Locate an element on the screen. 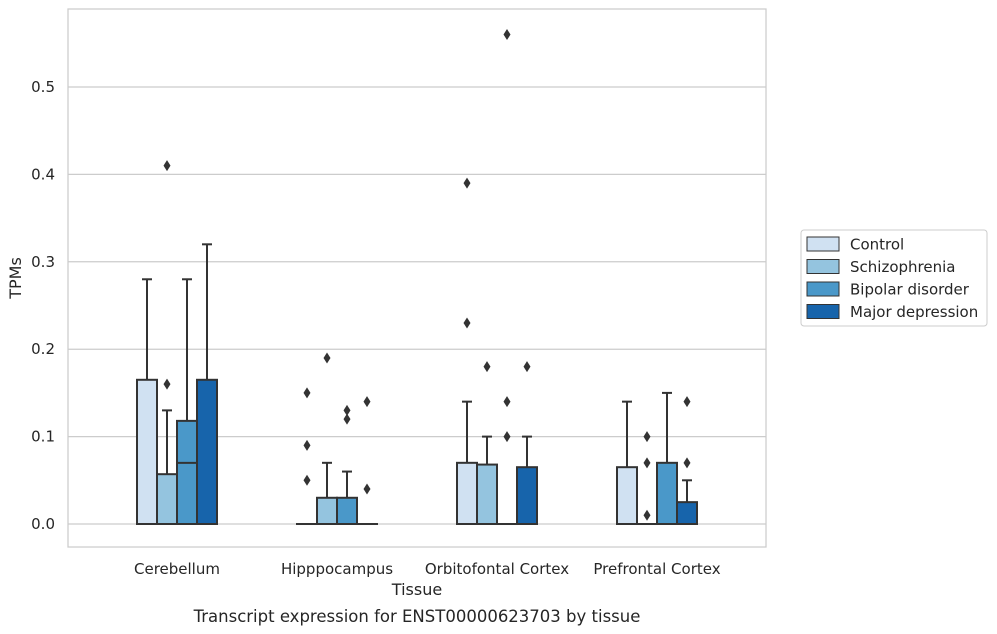 Image resolution: width=997 pixels, height=634 pixels. x-tick-label: Hipppocampus is located at coordinates (337, 569).